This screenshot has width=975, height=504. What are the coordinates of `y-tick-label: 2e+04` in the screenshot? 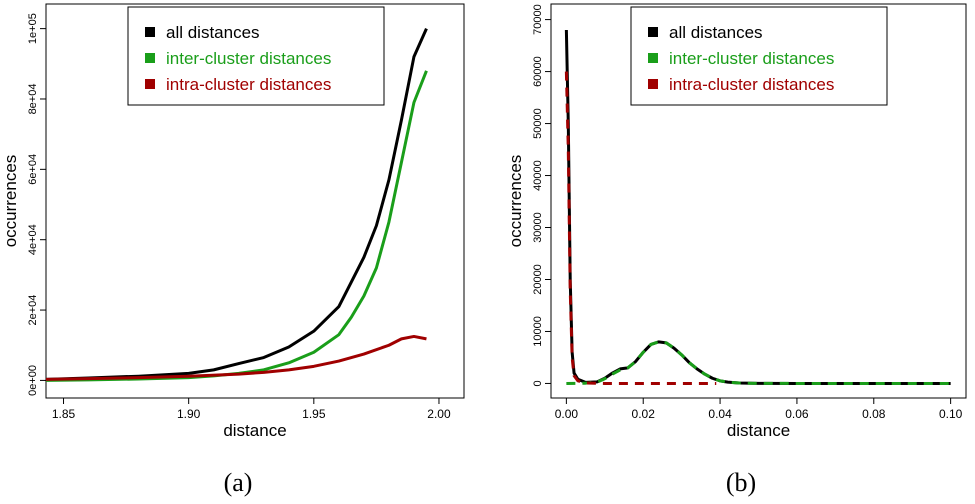 It's located at (33, 310).